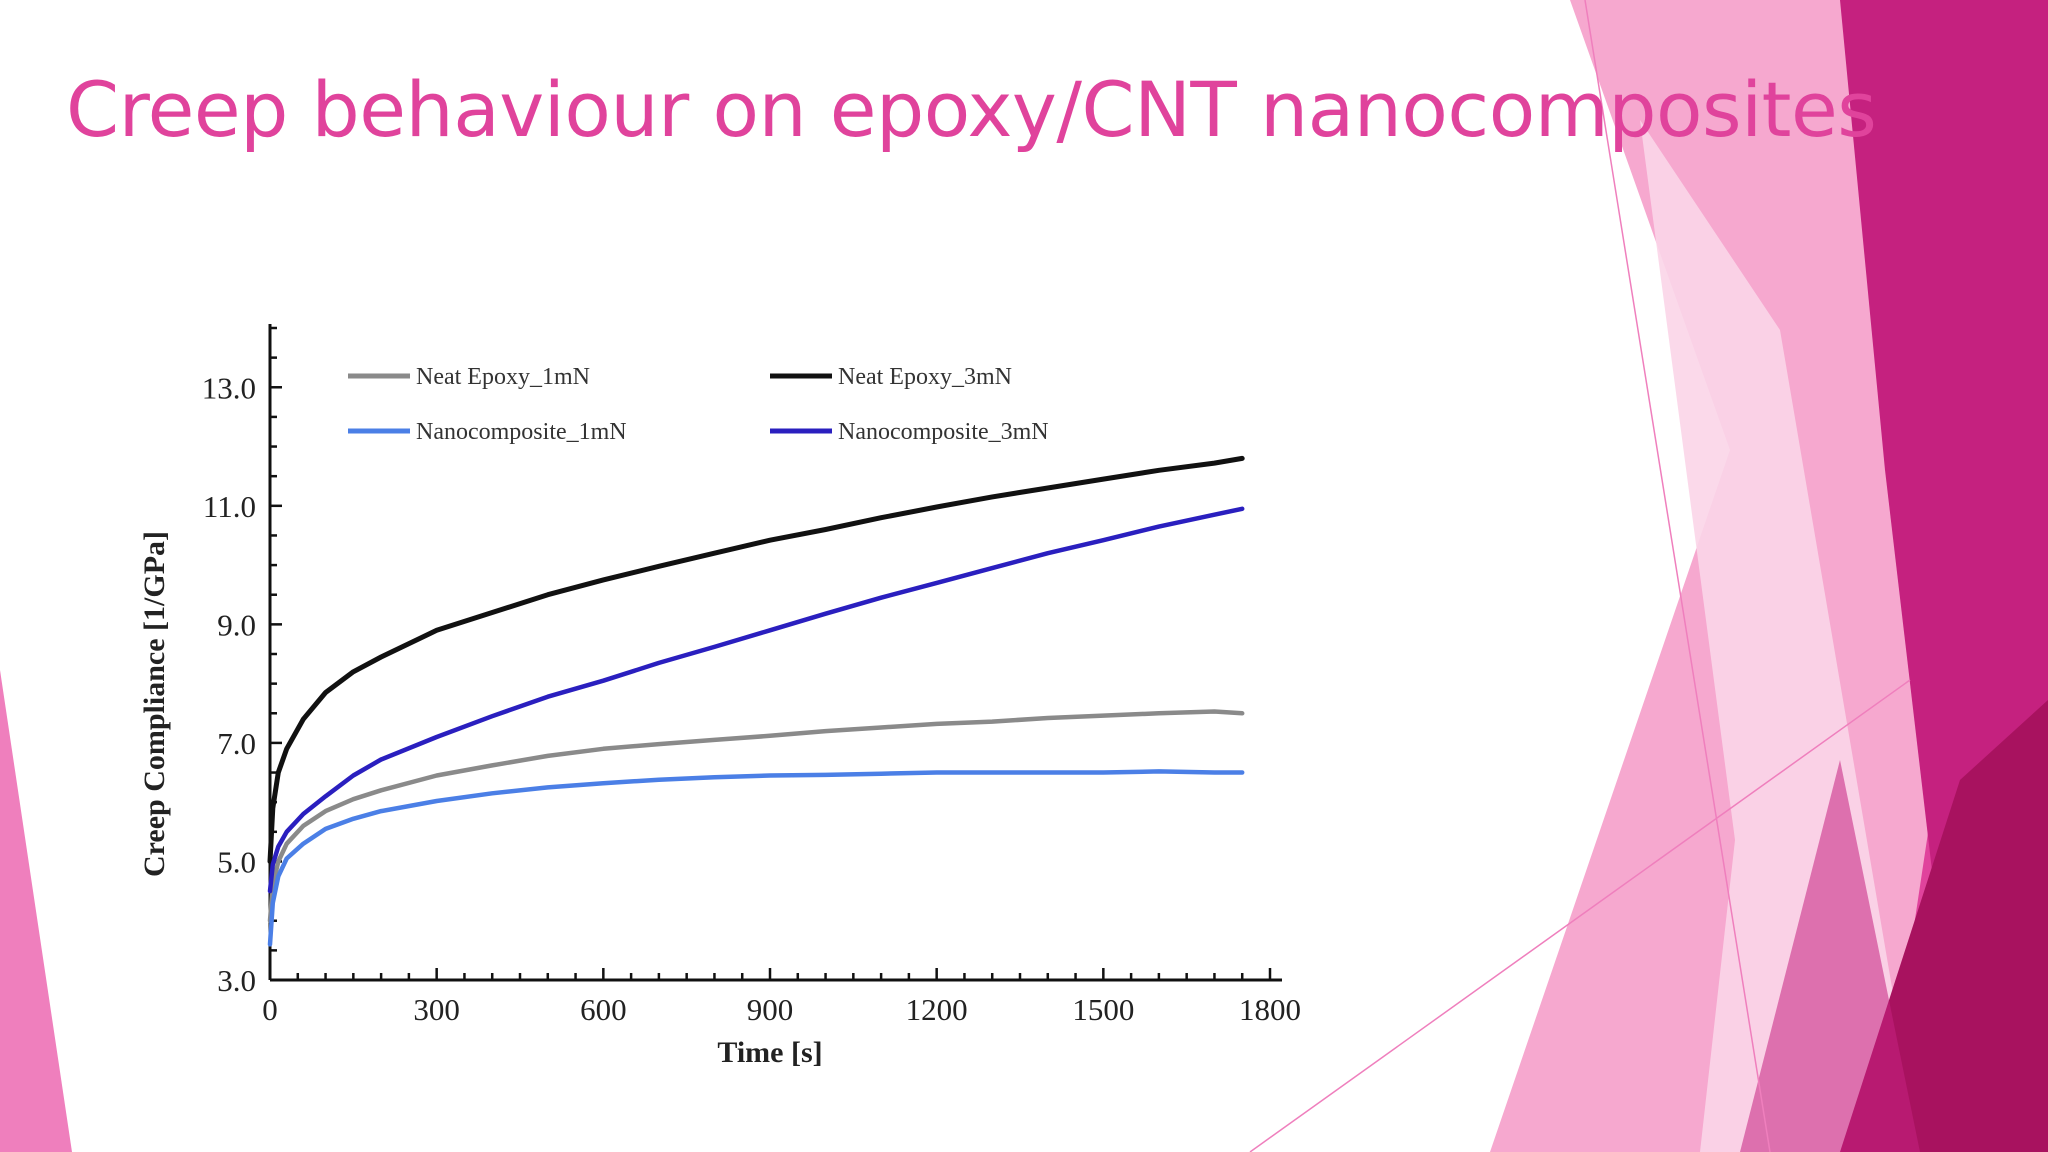 This screenshot has width=2048, height=1152. Describe the element at coordinates (603, 1009) in the screenshot. I see `x-tick-label: 600` at that location.